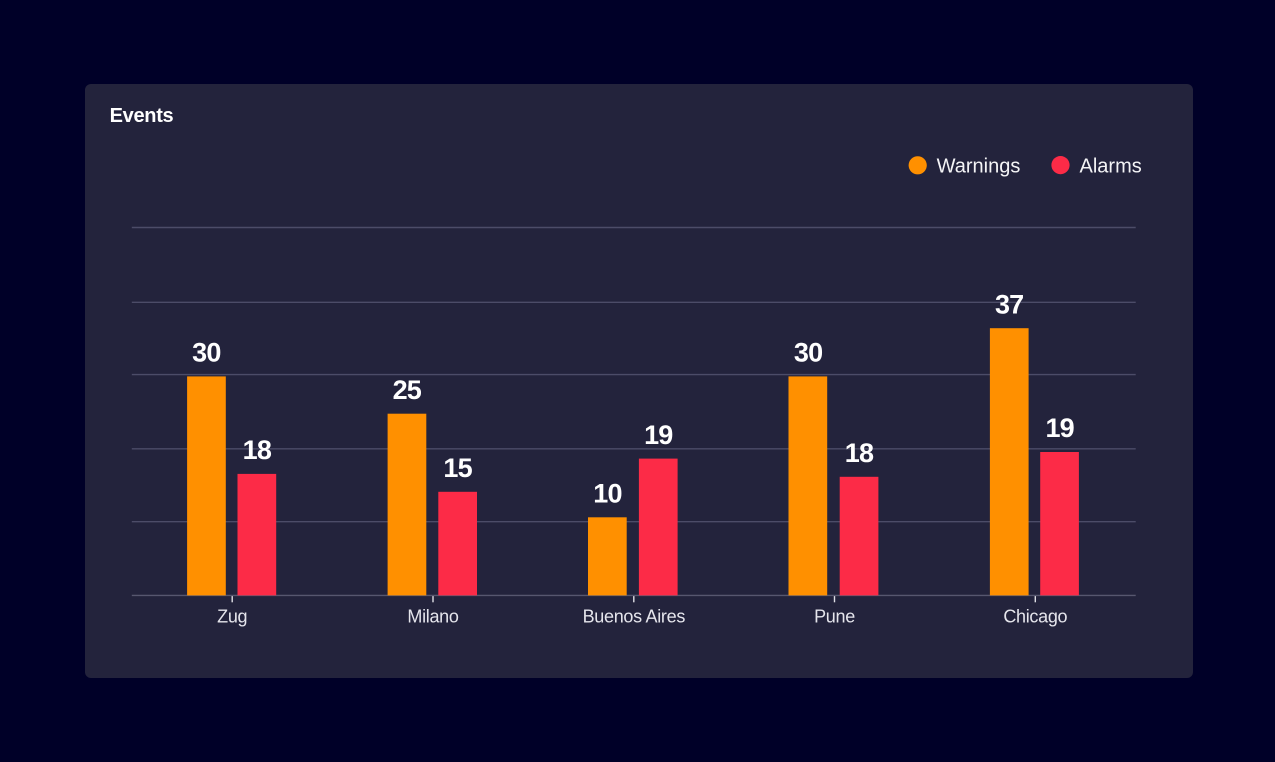 Image resolution: width=1275 pixels, height=762 pixels. I want to click on svg-text: Events, so click(142, 116).